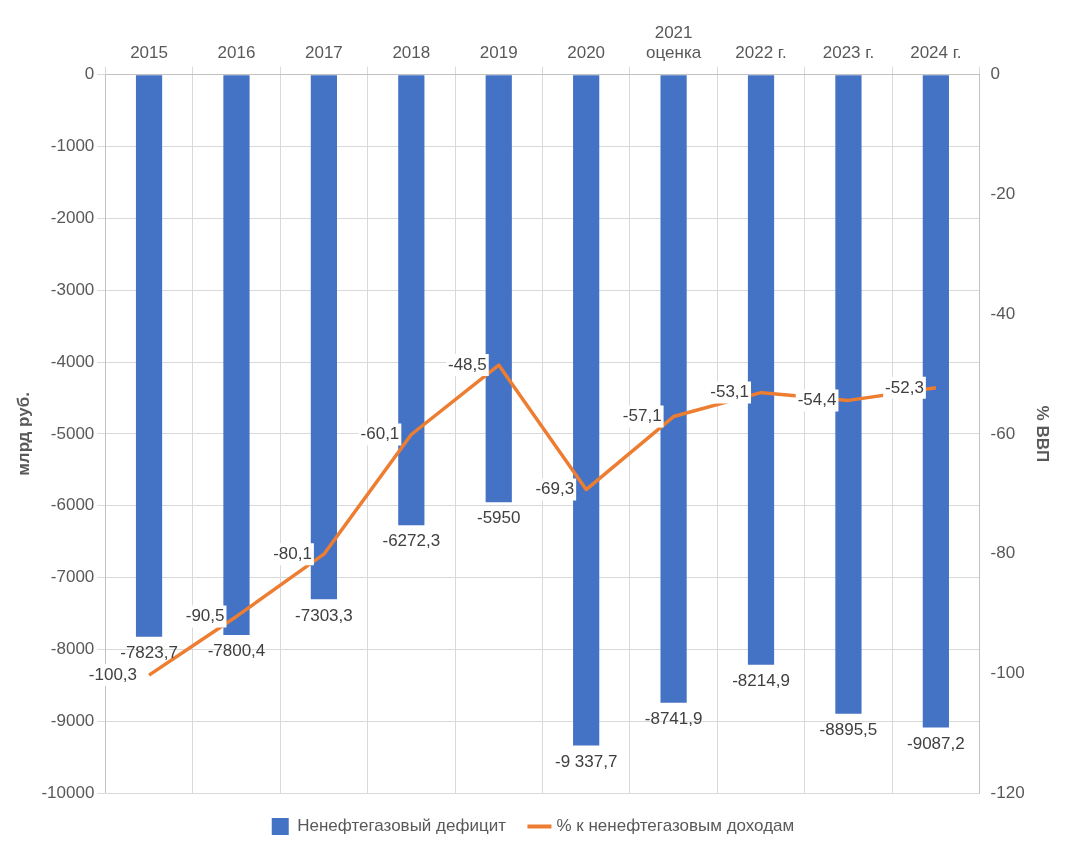 This screenshot has height=855, width=1076. Describe the element at coordinates (674, 42) in the screenshot. I see `x-tick-label: 2021 оценка` at that location.